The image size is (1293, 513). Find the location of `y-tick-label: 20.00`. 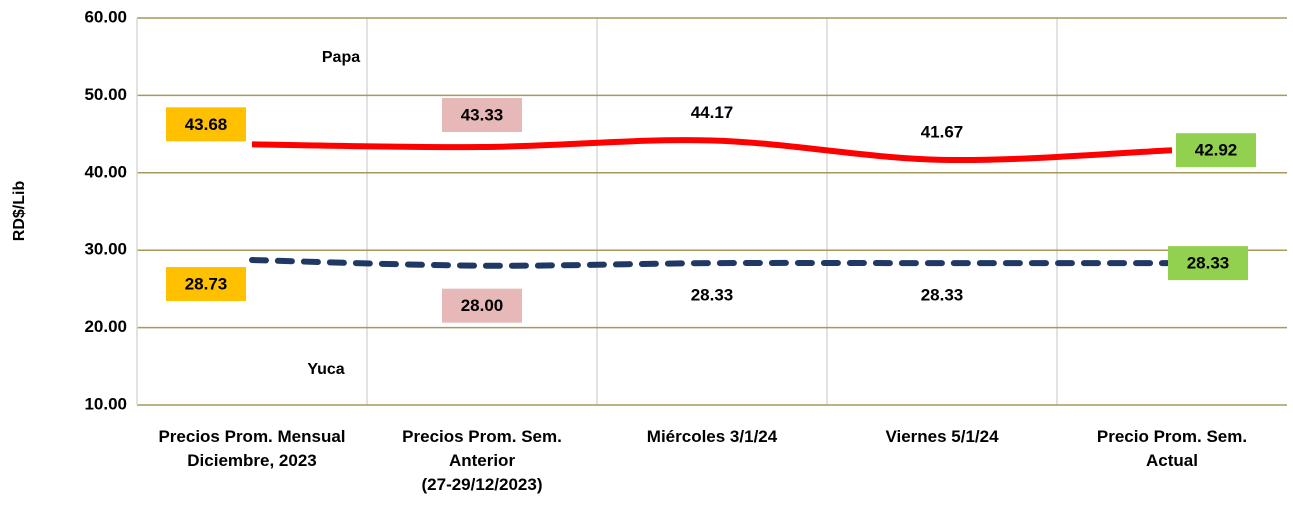

y-tick-label: 20.00 is located at coordinates (105, 326).